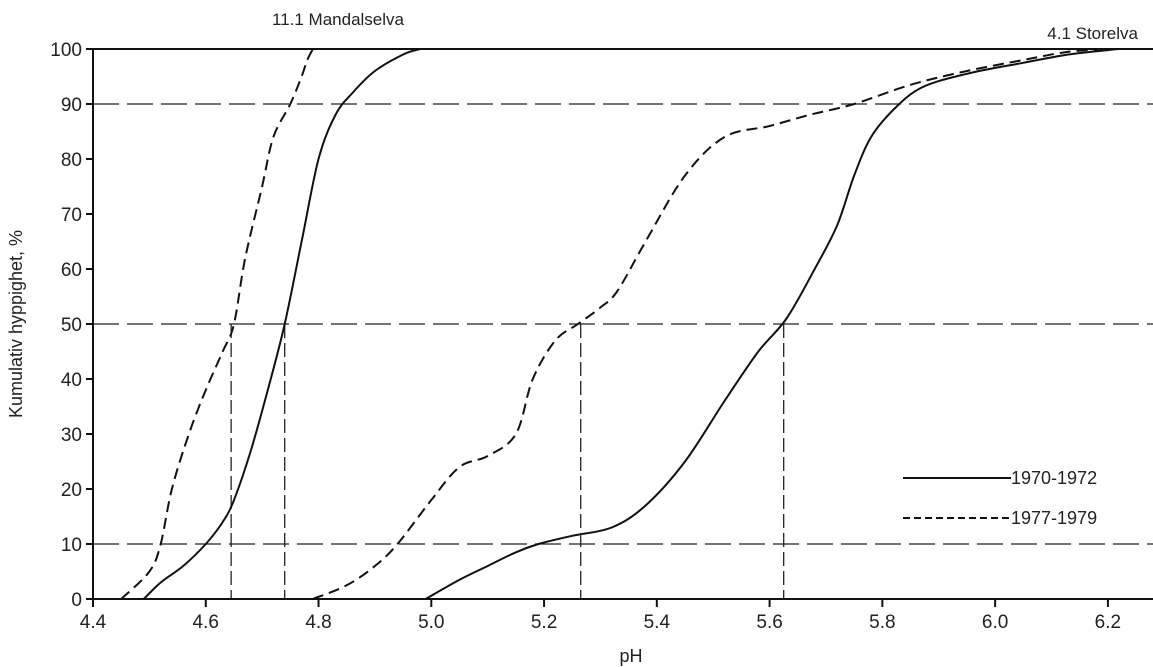 This screenshot has width=1153, height=667. Describe the element at coordinates (206, 622) in the screenshot. I see `x-tick-label: 4.6` at that location.